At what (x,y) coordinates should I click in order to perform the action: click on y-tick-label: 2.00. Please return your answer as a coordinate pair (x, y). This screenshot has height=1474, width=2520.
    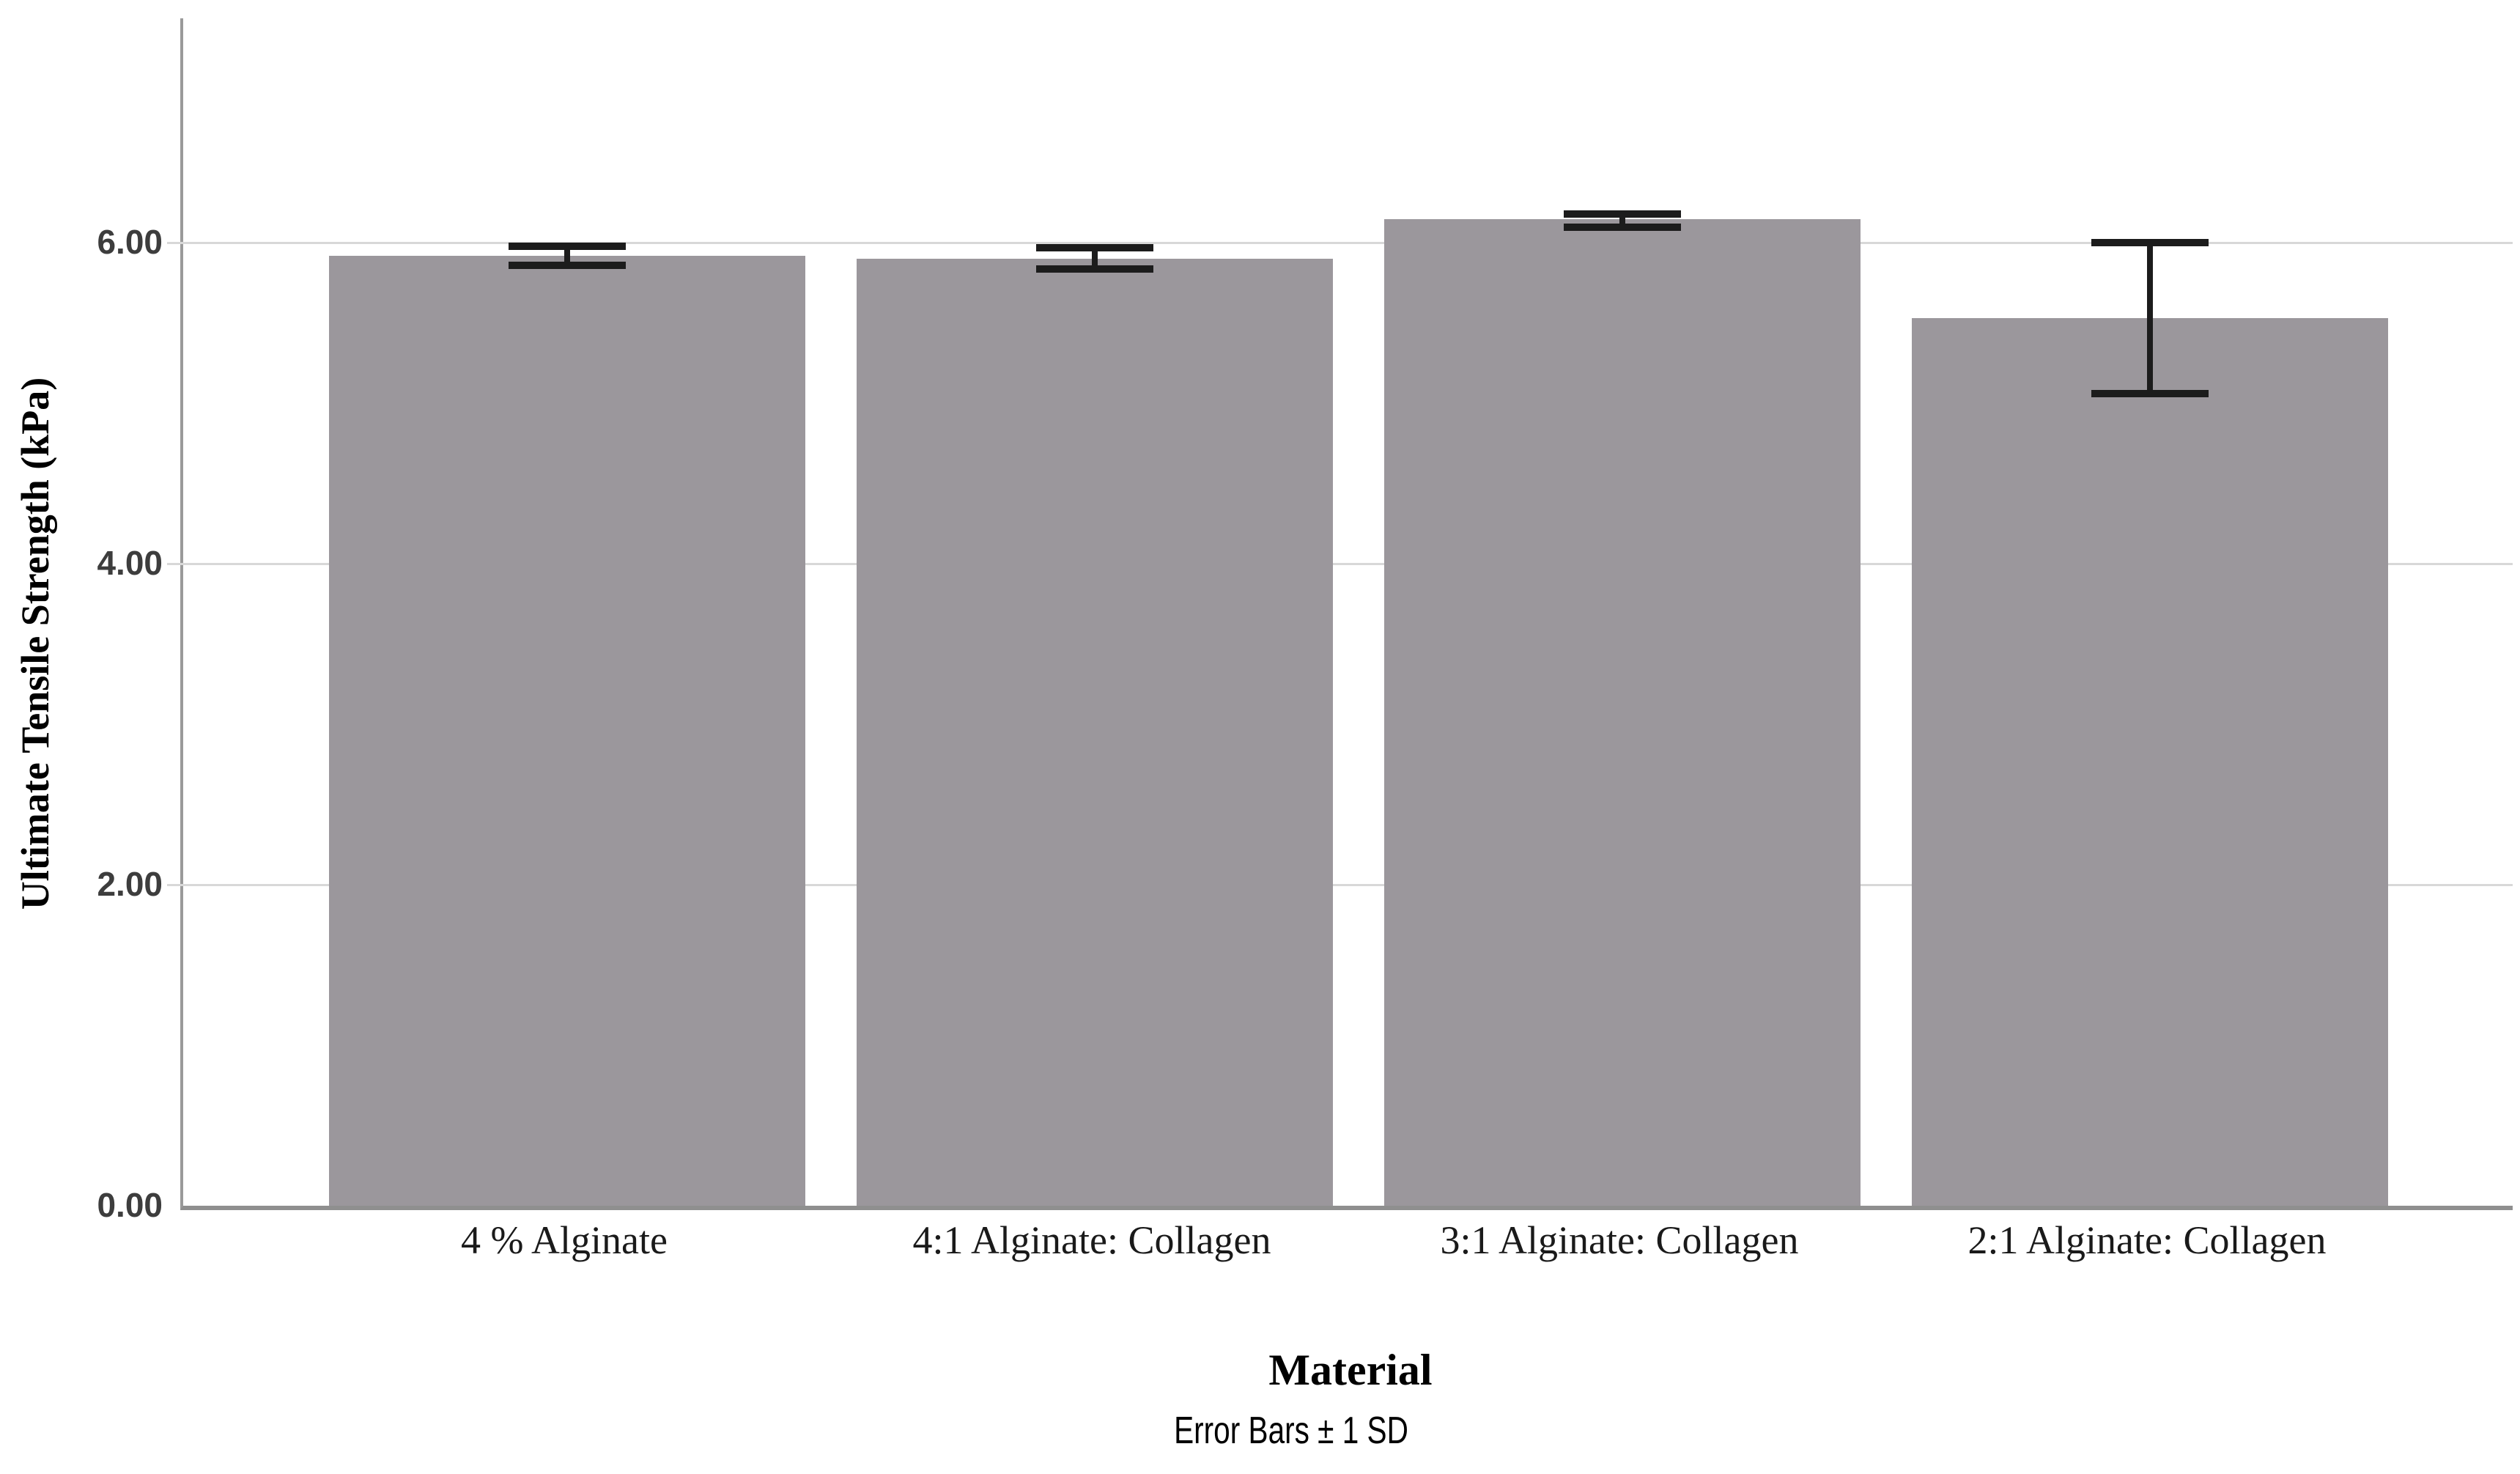
    Looking at the image, I should click on (130, 885).